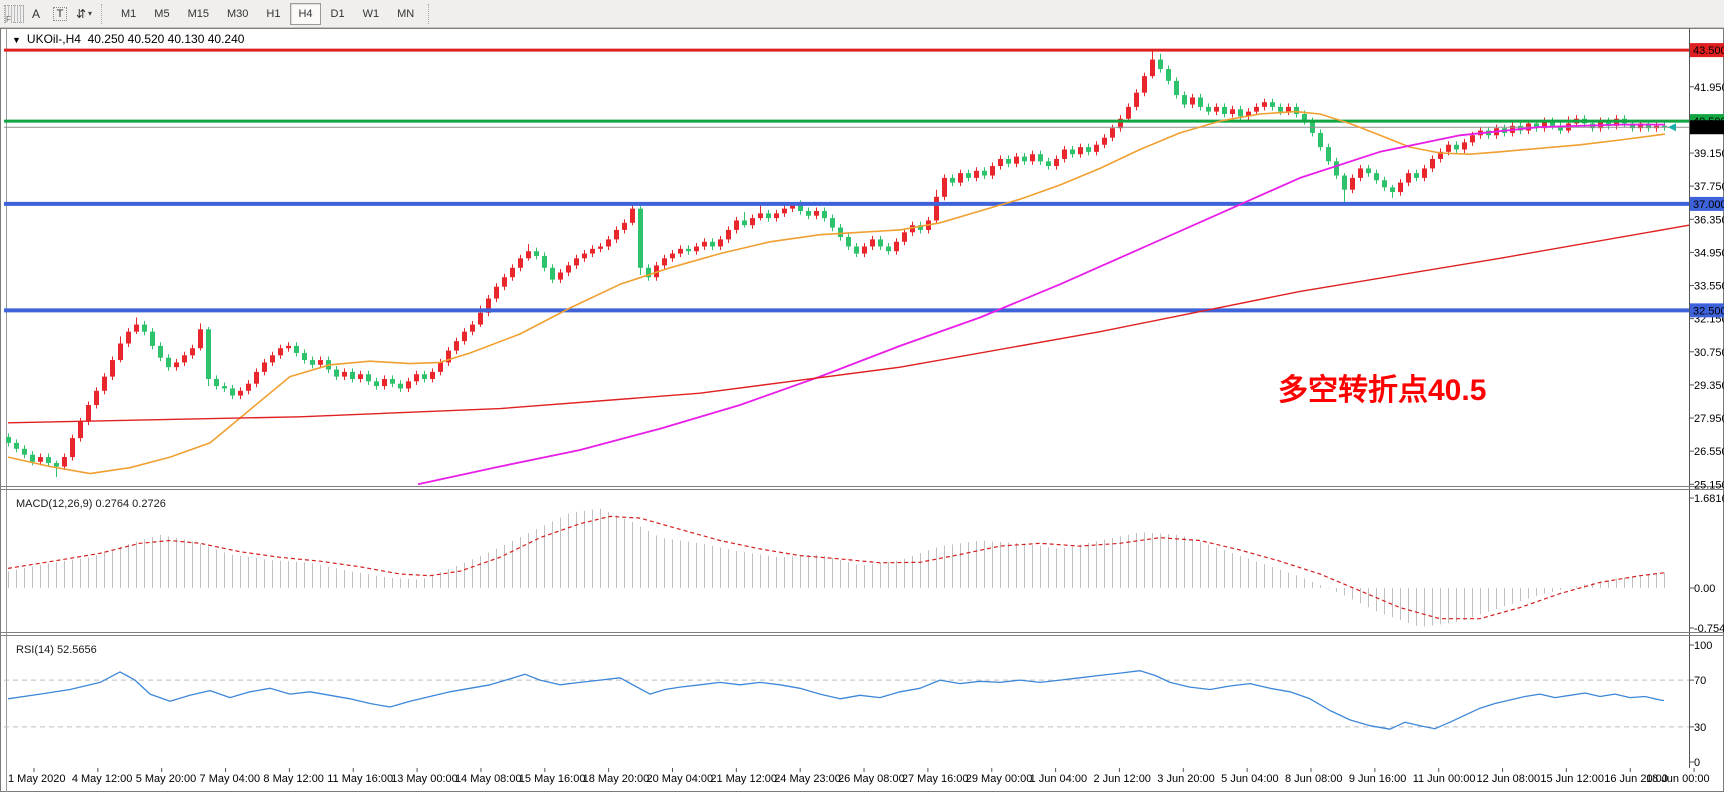 This screenshot has width=1724, height=792. Describe the element at coordinates (1382, 390) in the screenshot. I see `chart-annotation: 多空转折点40.5` at that location.